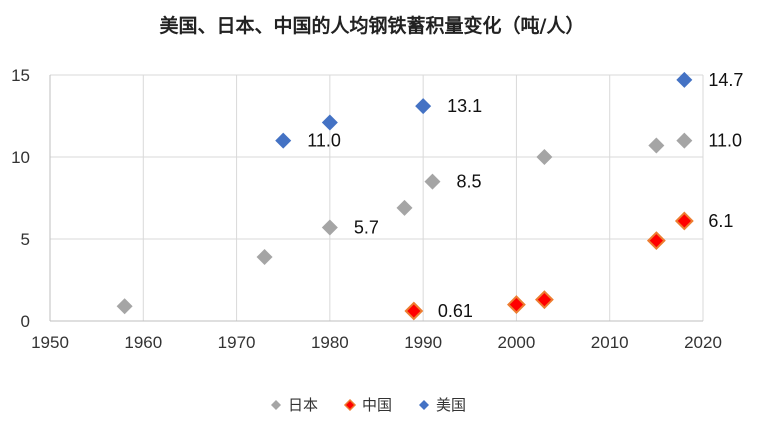 The height and width of the screenshot is (429, 763). I want to click on x-tick-label: 1950, so click(50, 342).